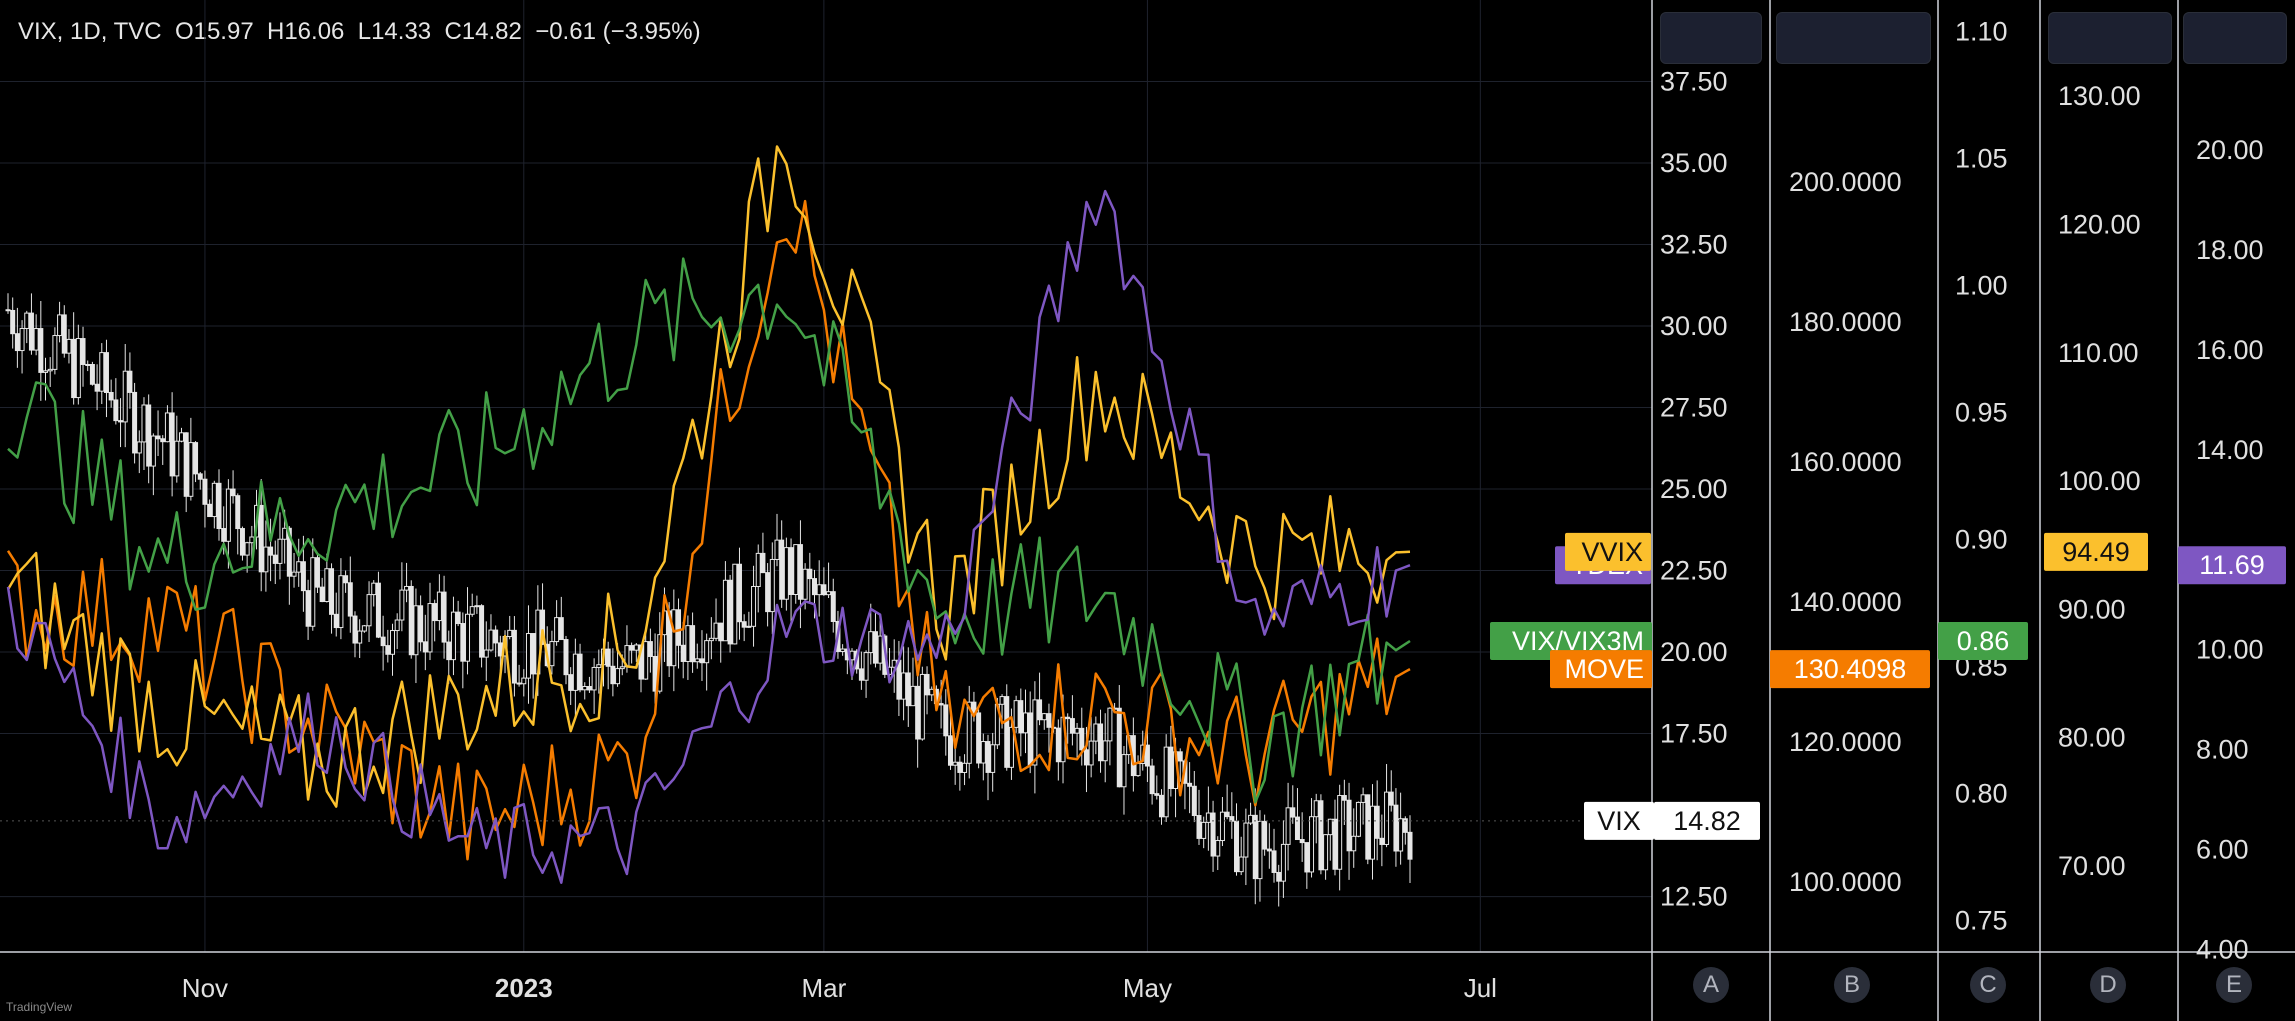 The image size is (2295, 1021). I want to click on scale-button-d, so click(2110, 38).